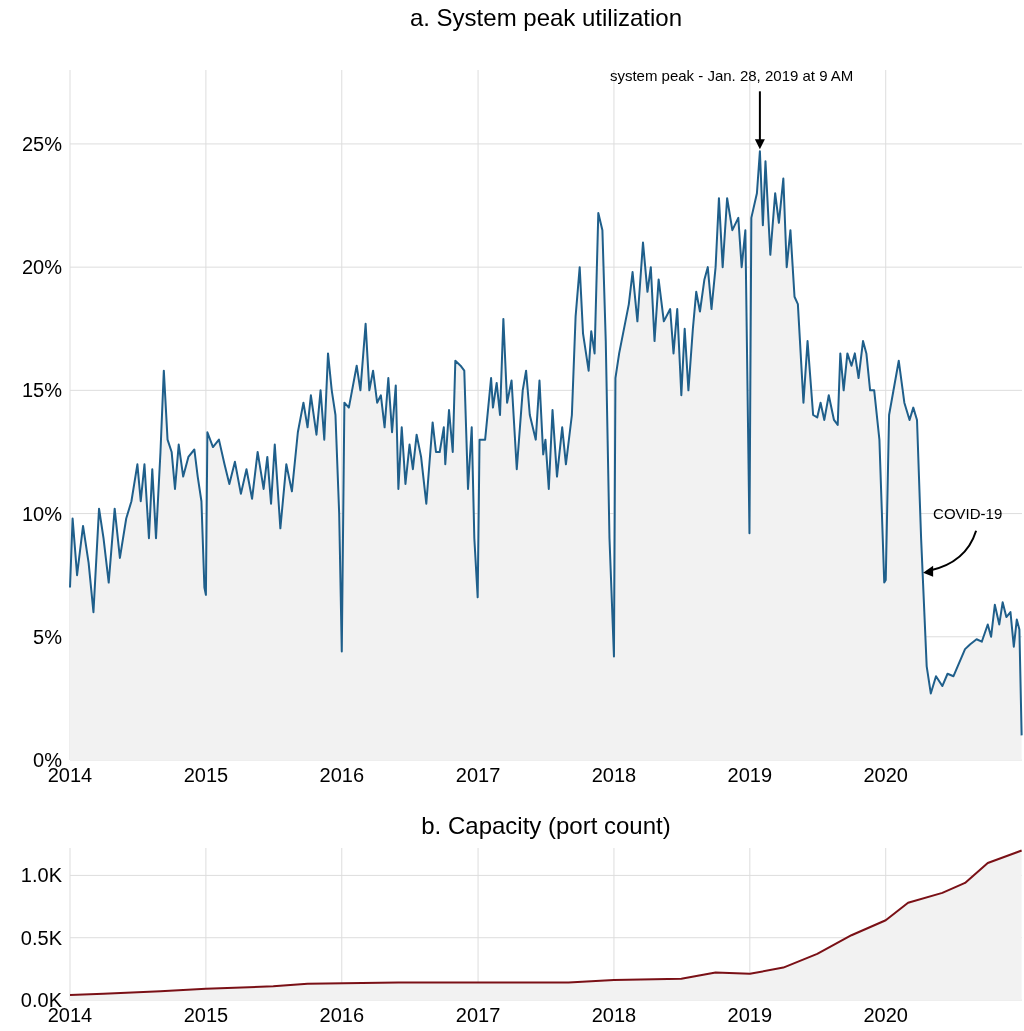  Describe the element at coordinates (546, 17) in the screenshot. I see `chart-title: a. System peak utilization` at that location.